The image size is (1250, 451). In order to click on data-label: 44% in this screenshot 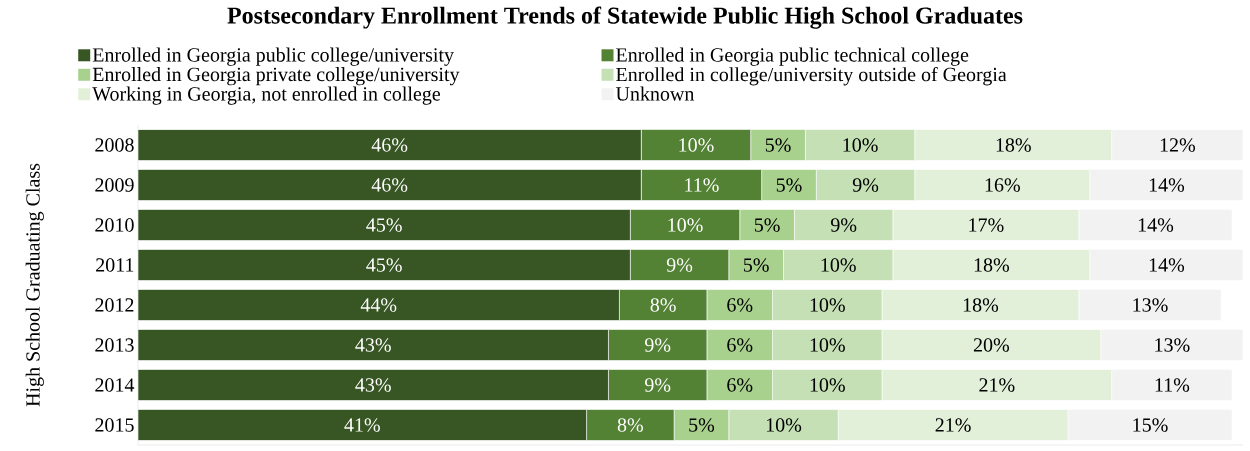, I will do `click(378, 305)`.